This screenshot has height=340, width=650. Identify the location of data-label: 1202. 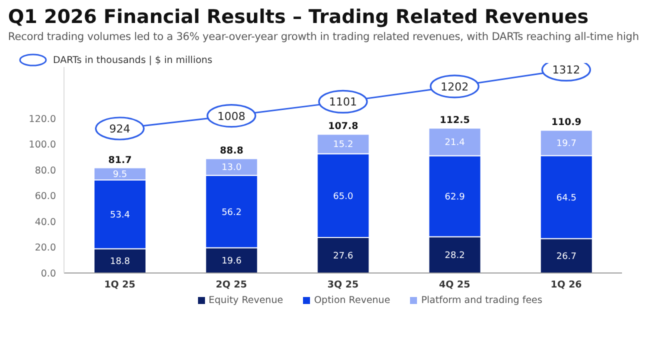
(454, 87).